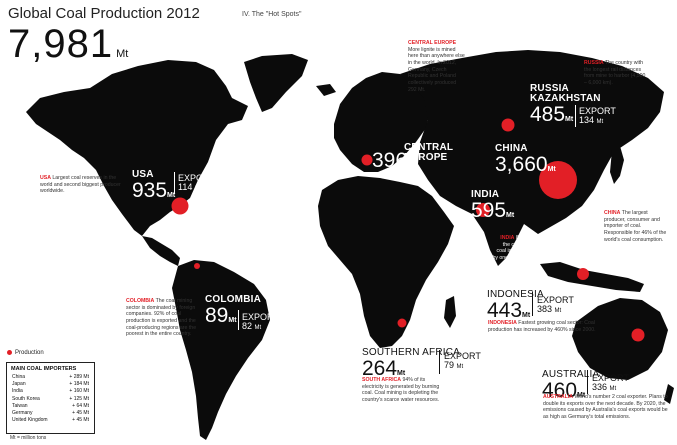 This screenshot has height=445, width=677. What do you see at coordinates (197, 266) in the screenshot?
I see `bubble-colombia` at bounding box center [197, 266].